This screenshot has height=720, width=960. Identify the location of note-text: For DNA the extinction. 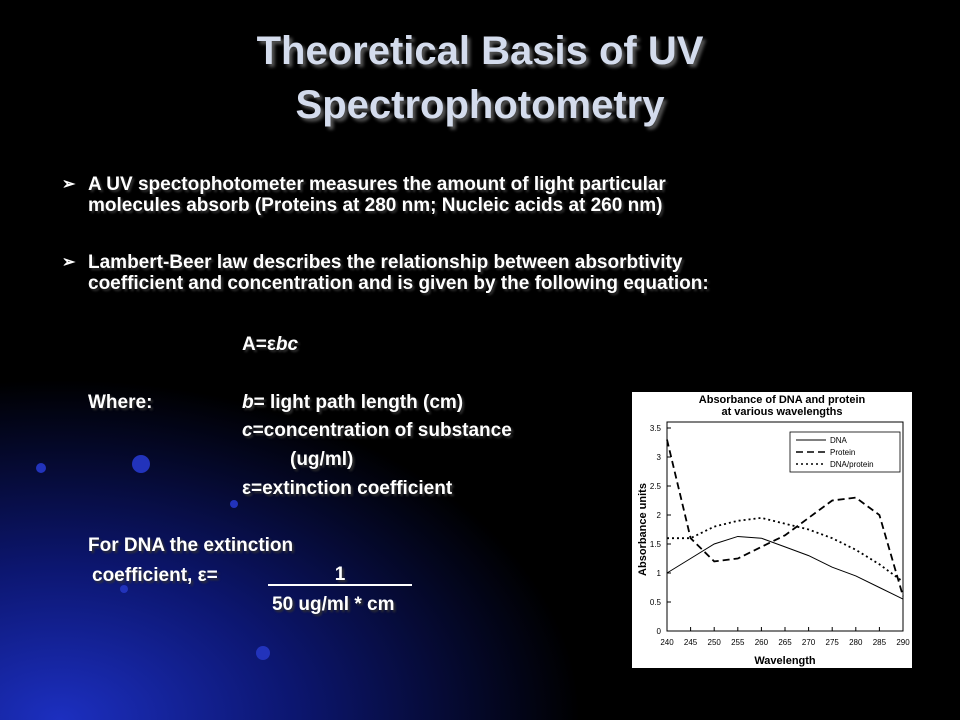
(191, 545).